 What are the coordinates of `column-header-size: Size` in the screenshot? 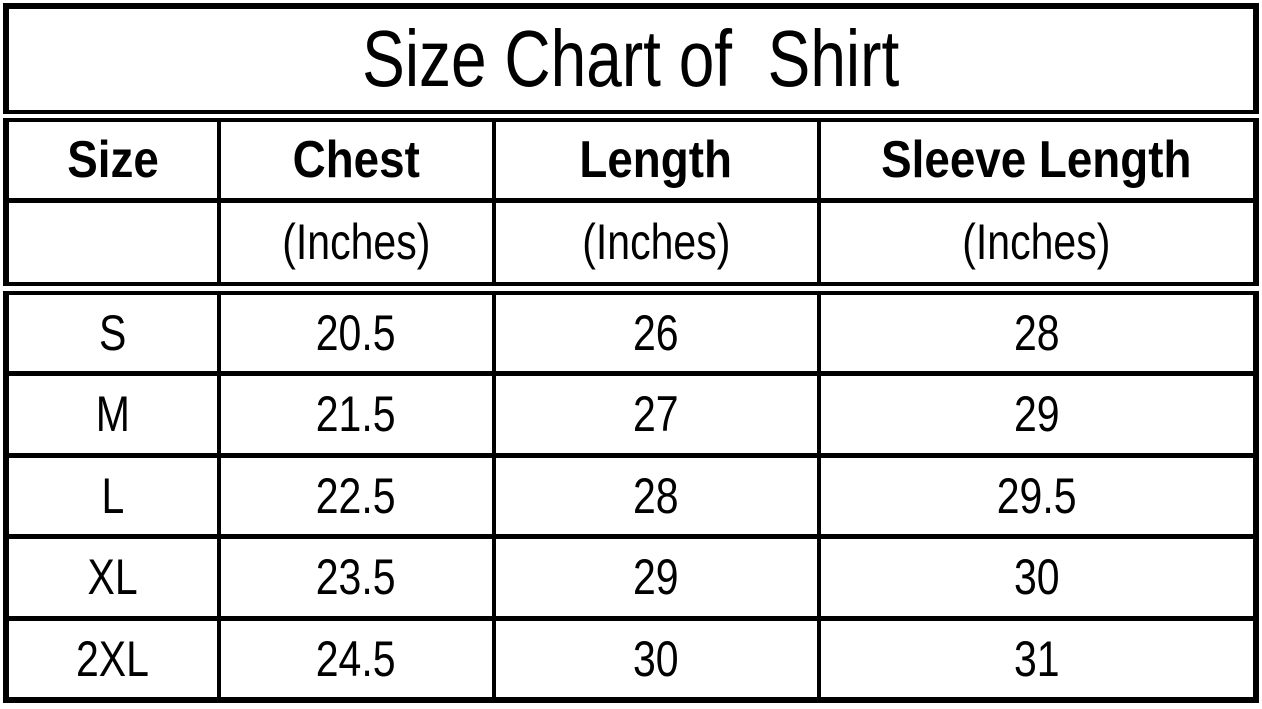 It's located at (112, 158).